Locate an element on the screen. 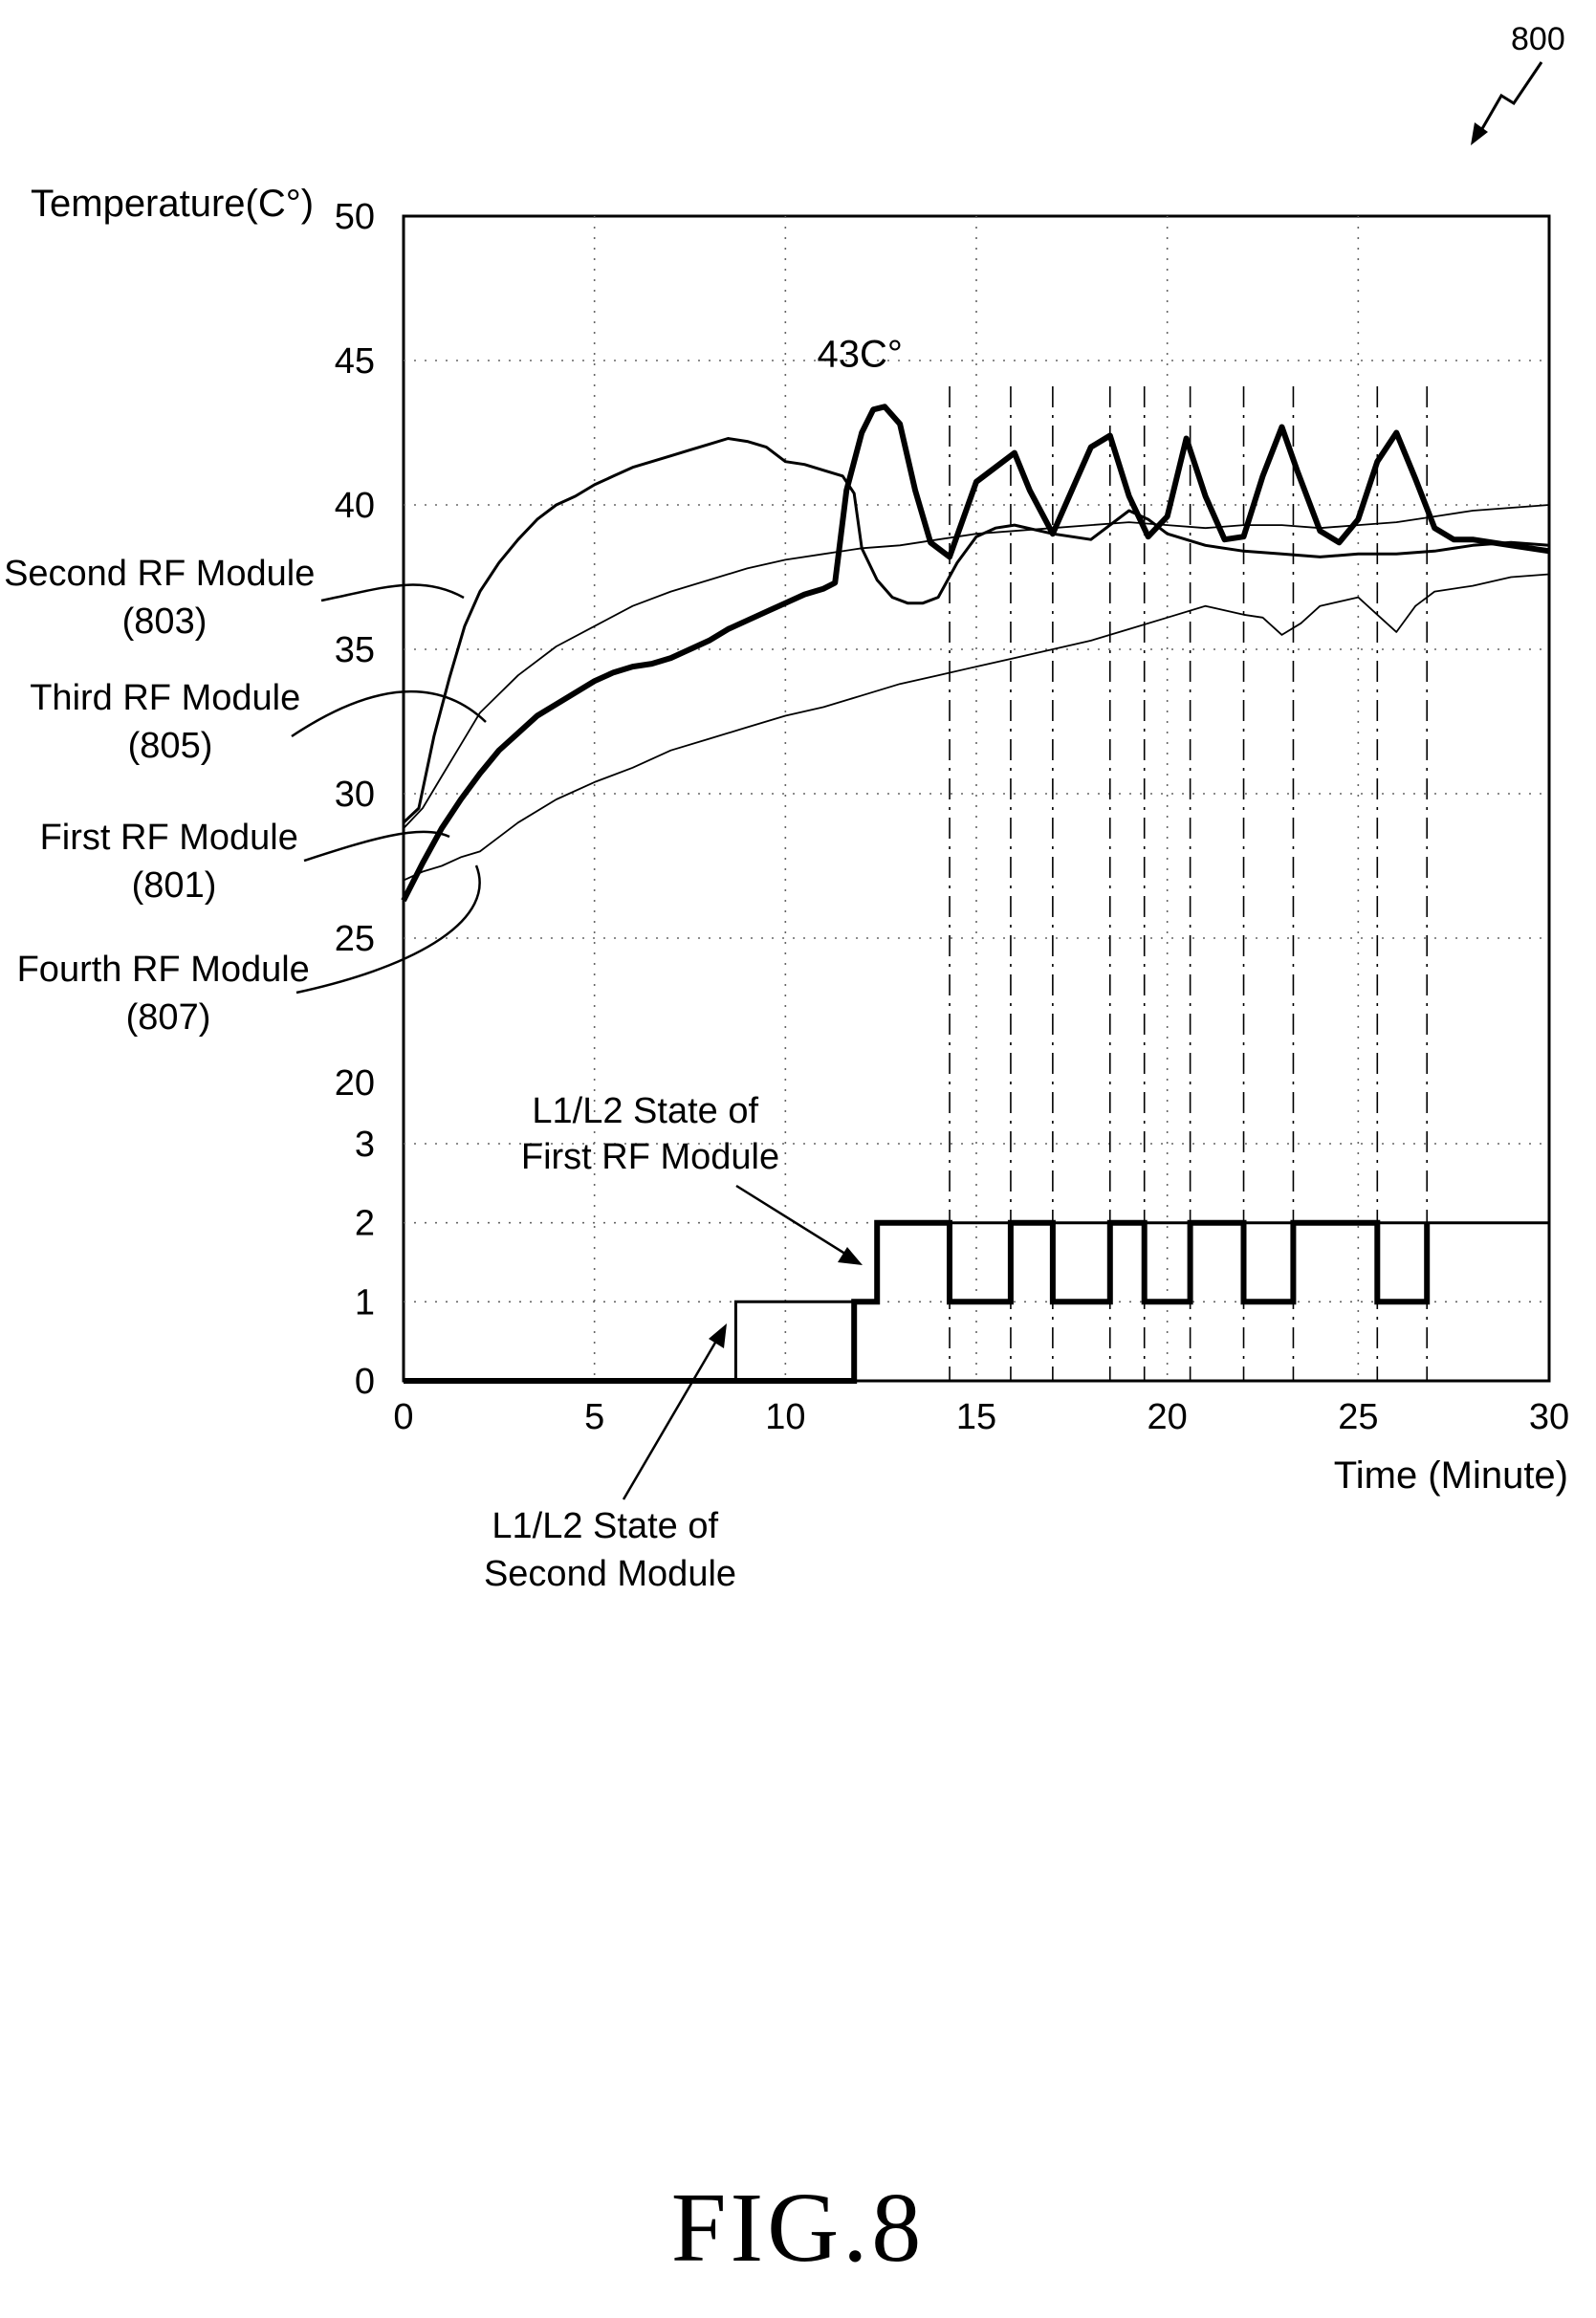 The height and width of the screenshot is (2318, 1596). temperature-tick-label: 50 is located at coordinates (355, 217).